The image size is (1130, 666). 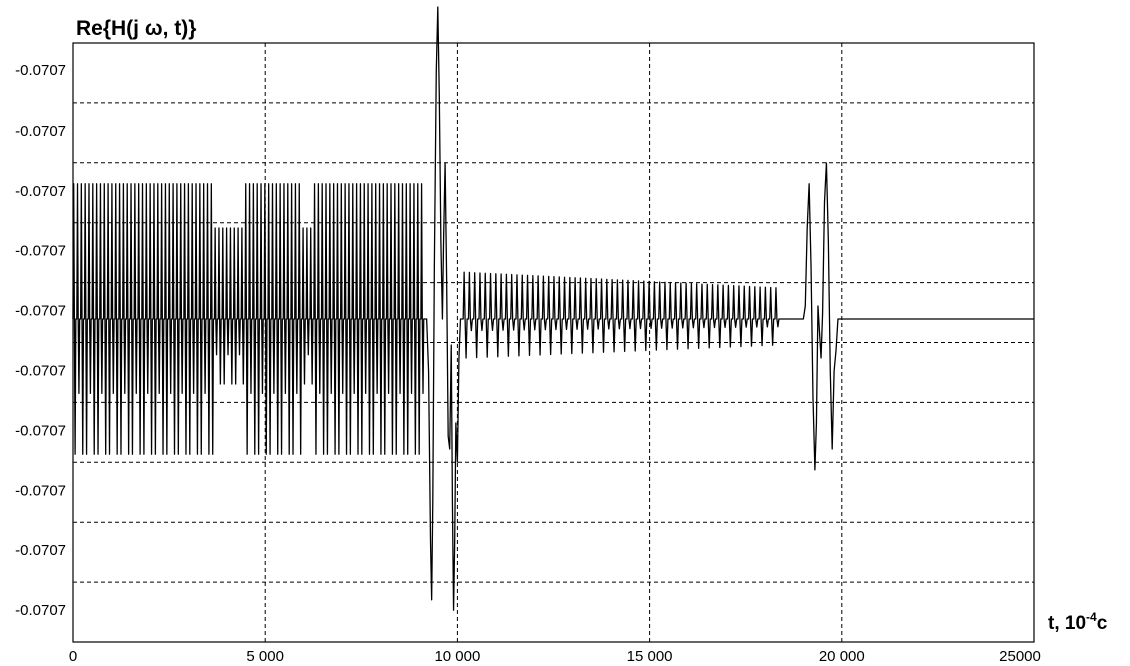 I want to click on x-tick-label: 15 000, so click(x=650, y=656).